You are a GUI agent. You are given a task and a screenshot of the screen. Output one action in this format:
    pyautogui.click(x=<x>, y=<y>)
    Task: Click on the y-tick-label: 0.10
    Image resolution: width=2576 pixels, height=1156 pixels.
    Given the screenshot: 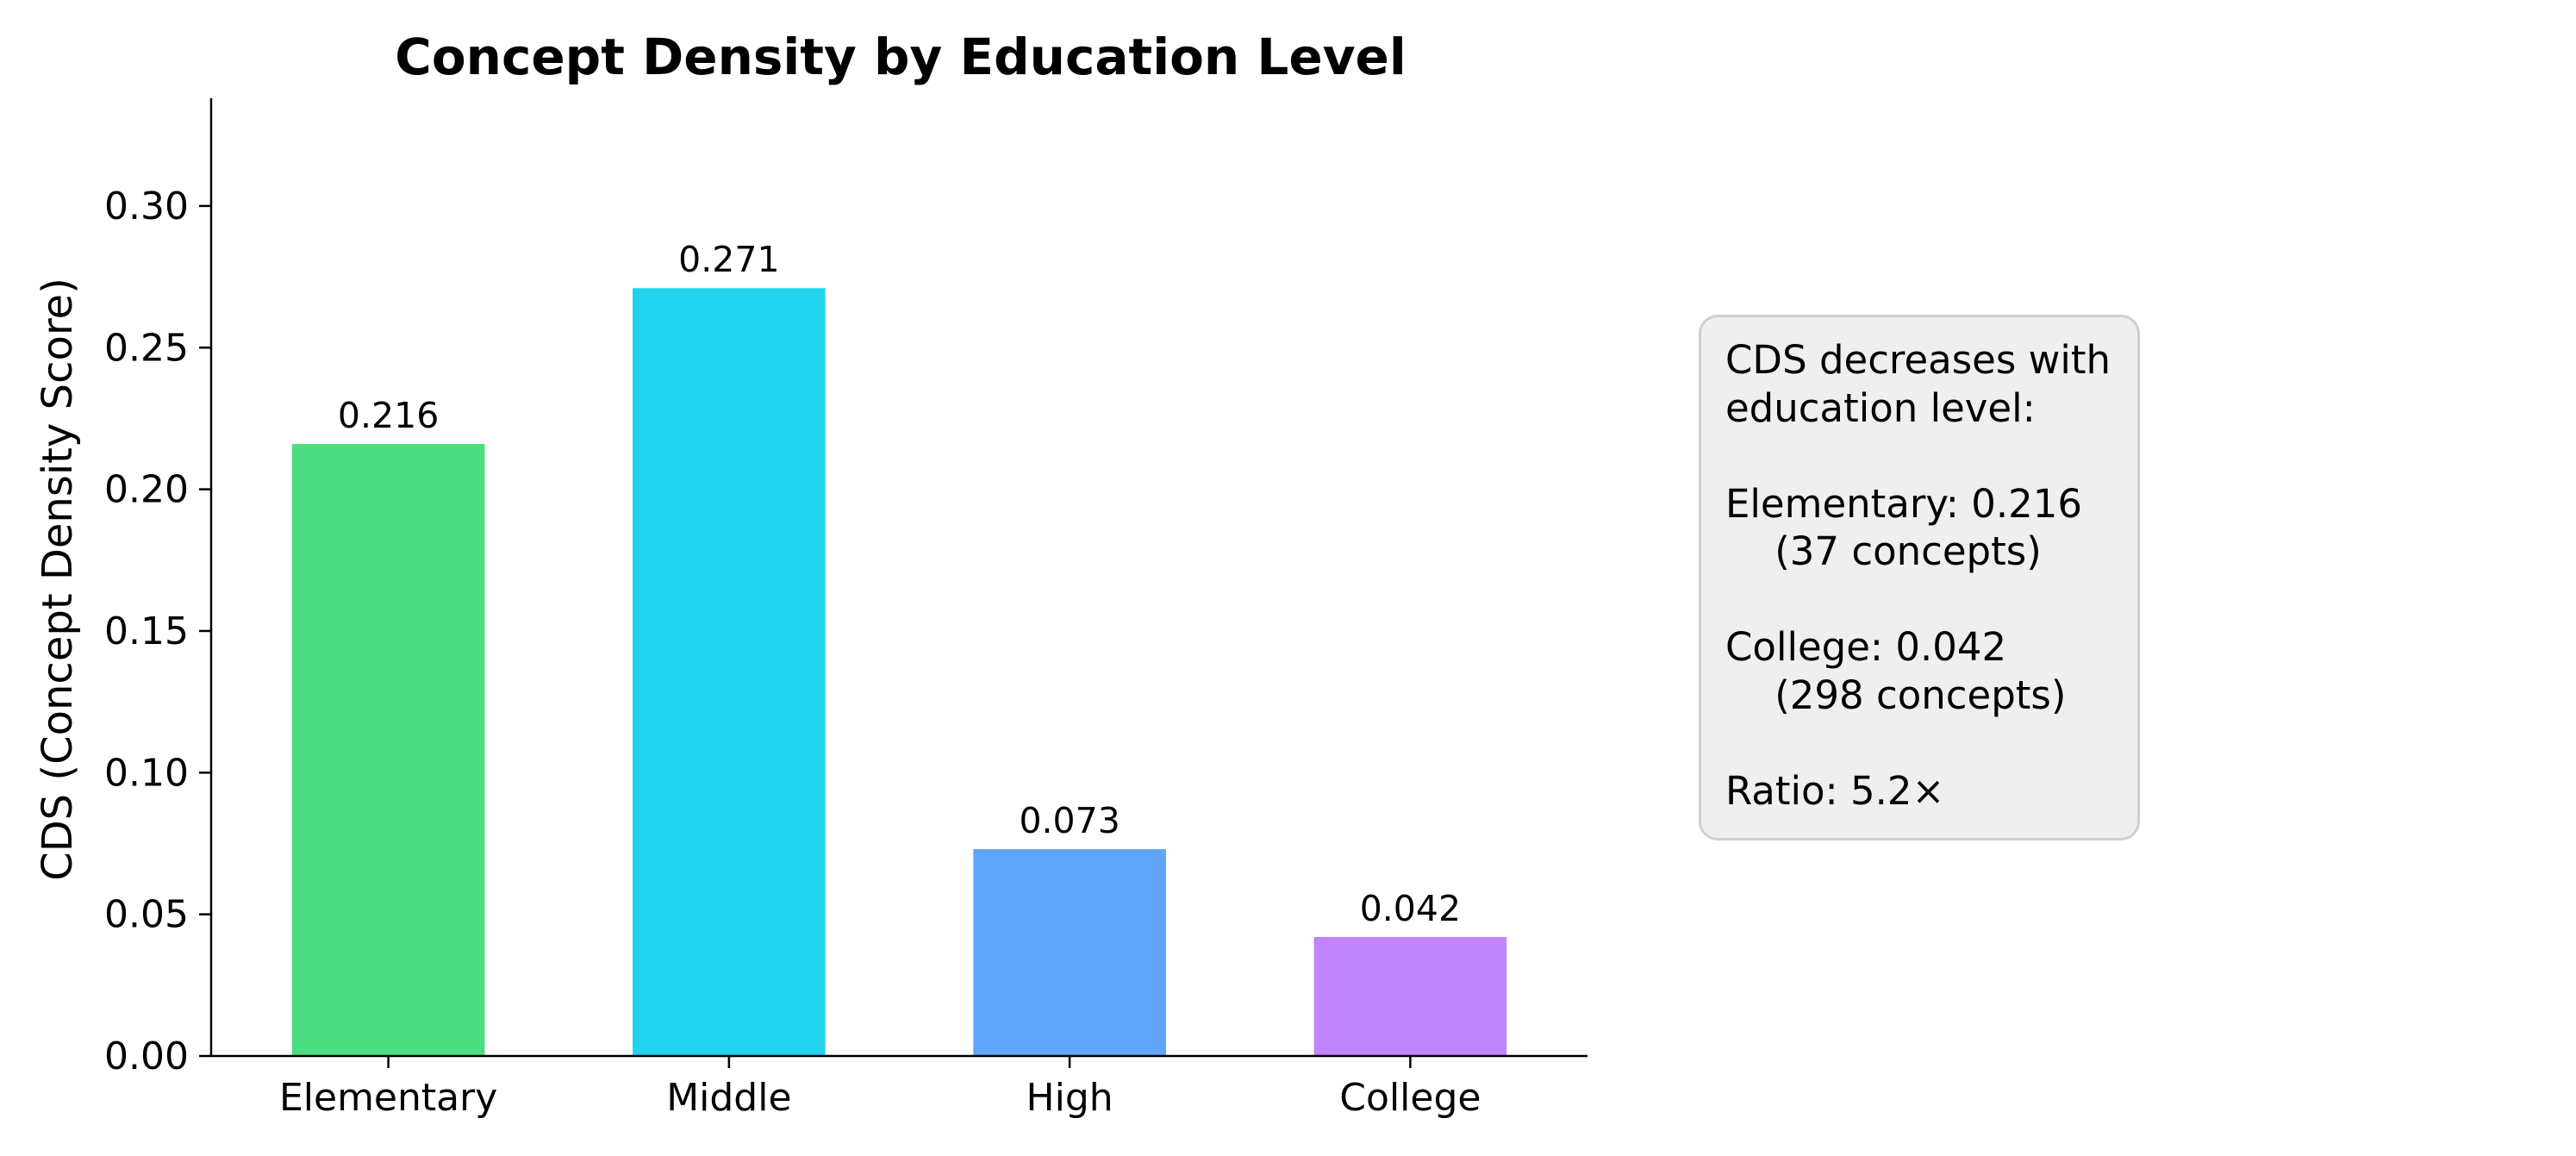 What is the action you would take?
    pyautogui.click(x=146, y=773)
    